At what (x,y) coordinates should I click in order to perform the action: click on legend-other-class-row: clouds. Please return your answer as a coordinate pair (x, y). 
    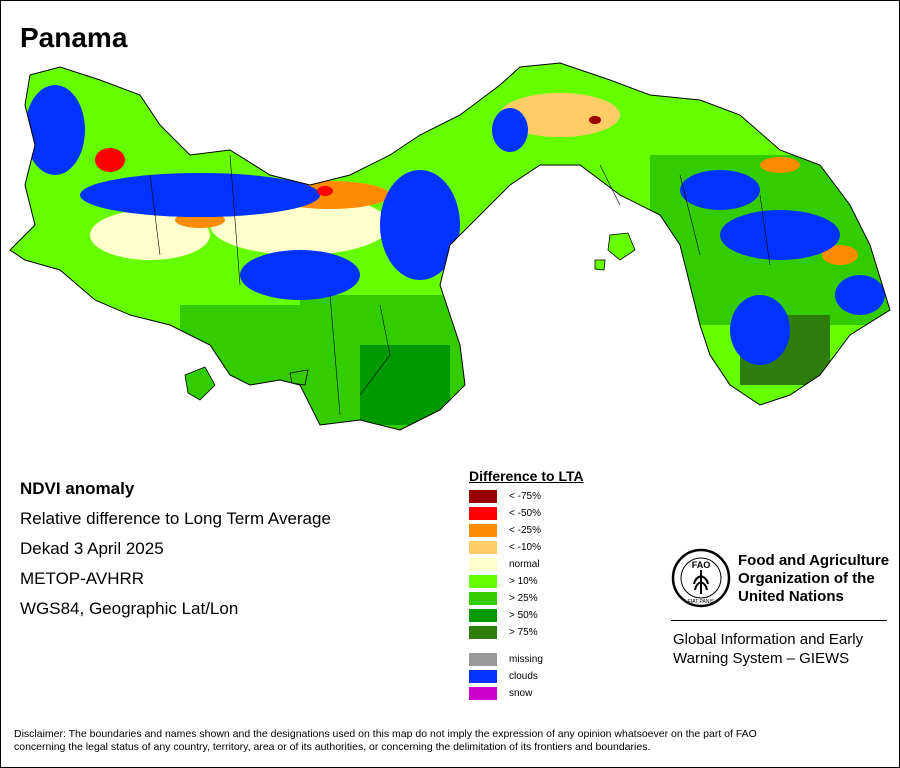
    Looking at the image, I should click on (526, 676).